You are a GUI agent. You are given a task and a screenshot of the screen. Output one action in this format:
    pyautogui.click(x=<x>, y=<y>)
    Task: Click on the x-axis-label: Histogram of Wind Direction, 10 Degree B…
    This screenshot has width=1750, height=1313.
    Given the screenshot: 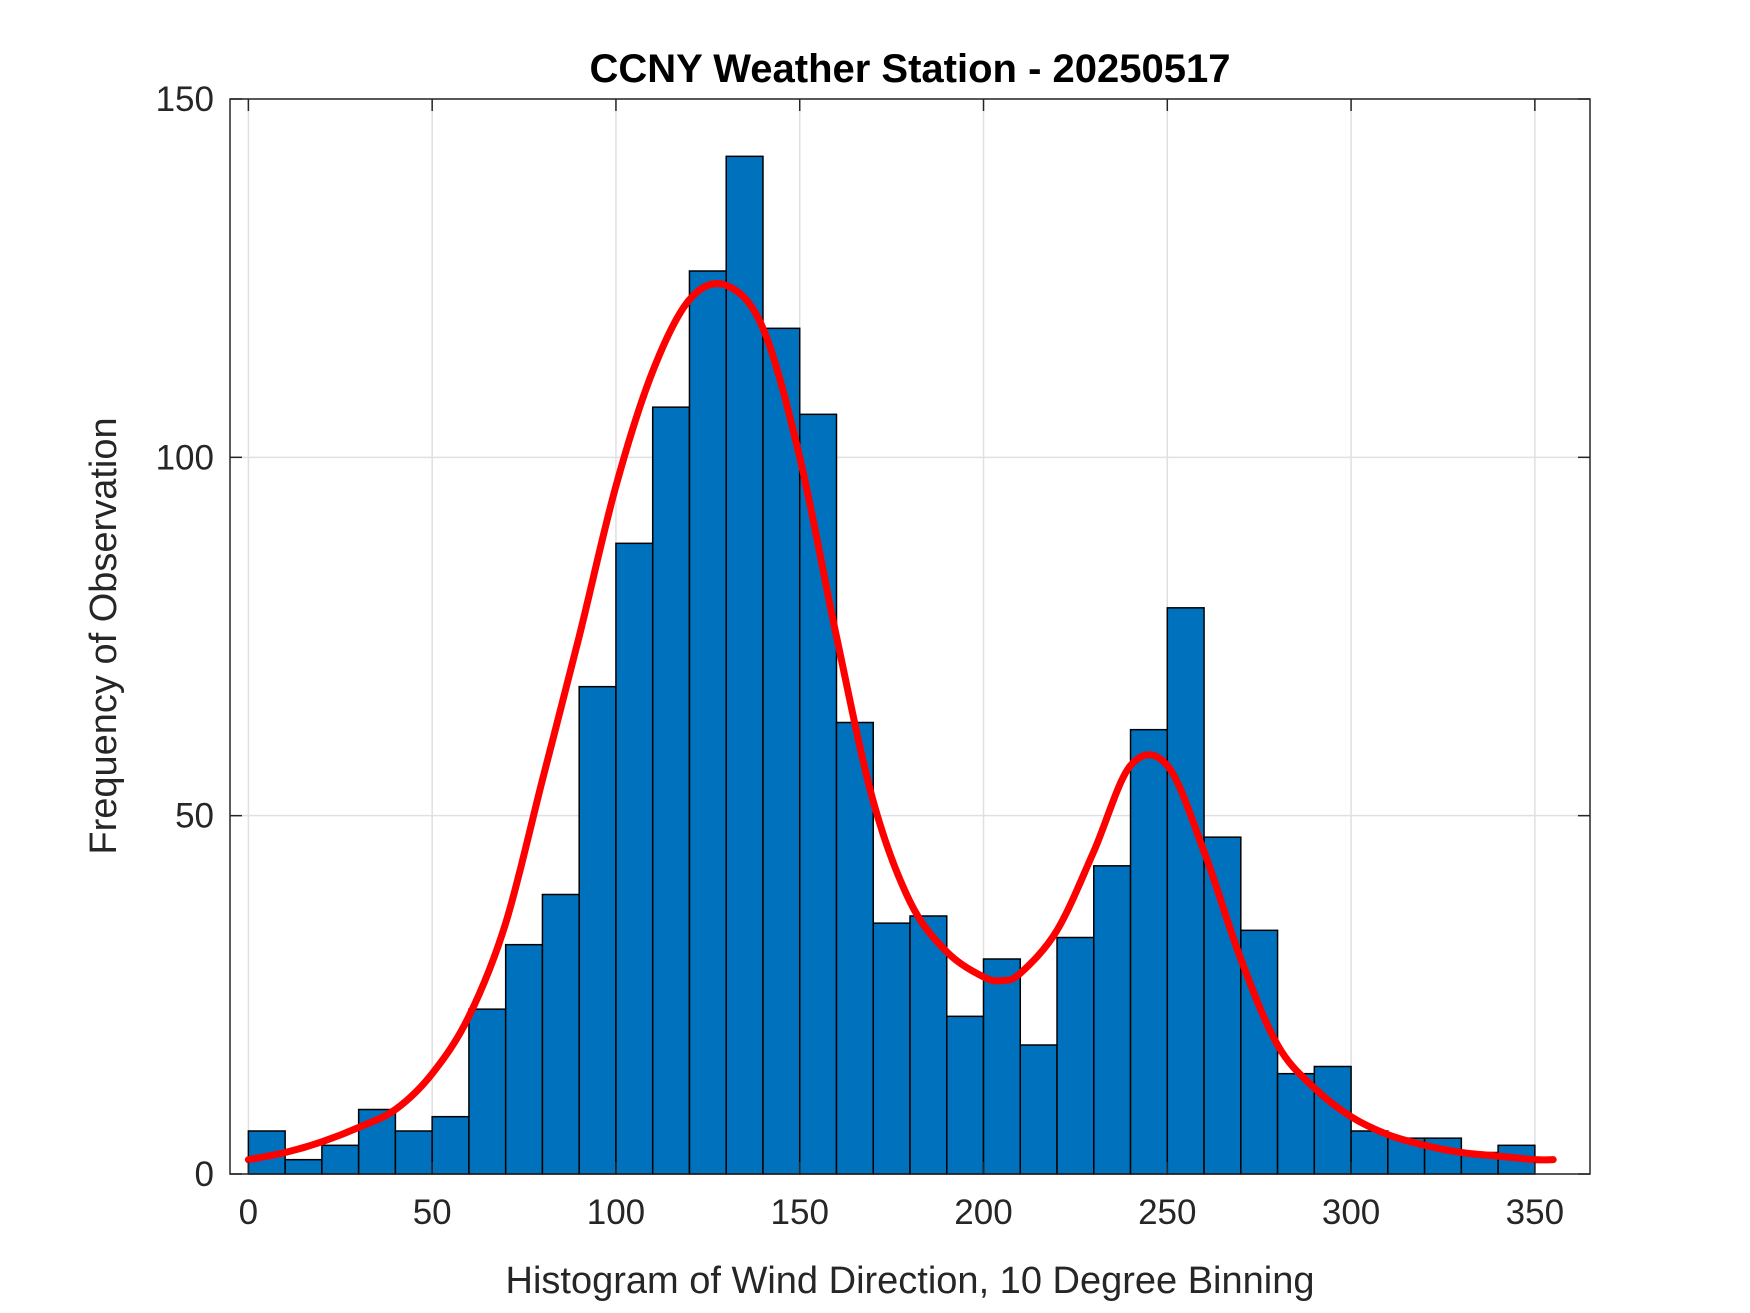 What is the action you would take?
    pyautogui.click(x=910, y=1281)
    